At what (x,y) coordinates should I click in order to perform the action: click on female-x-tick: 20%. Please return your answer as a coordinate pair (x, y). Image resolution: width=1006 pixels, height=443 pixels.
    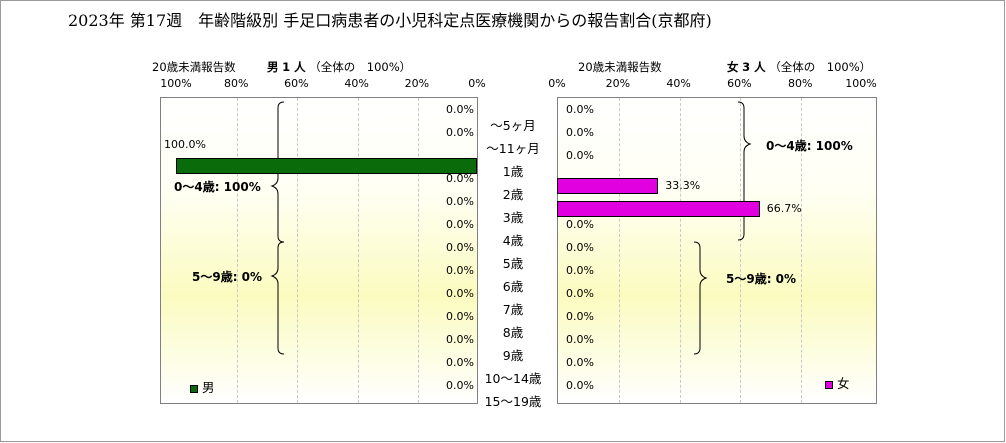
    Looking at the image, I should click on (618, 83).